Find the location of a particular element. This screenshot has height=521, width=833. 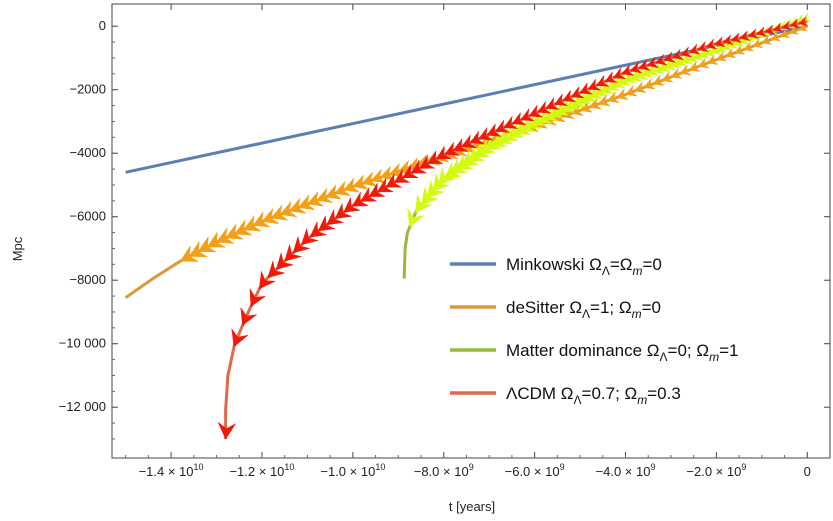

x-tick-label: −6.0 × 10⁹ is located at coordinates (535, 470).